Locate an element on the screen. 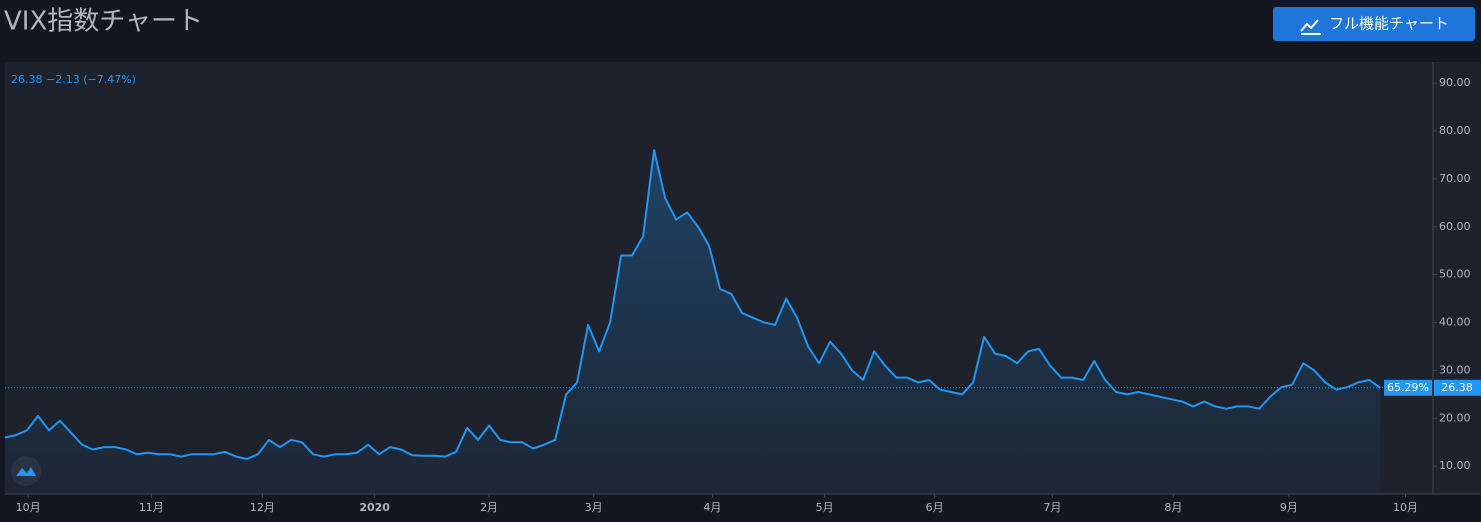 The width and height of the screenshot is (1481, 522). y-tick-label: 30.00 is located at coordinates (1455, 369).